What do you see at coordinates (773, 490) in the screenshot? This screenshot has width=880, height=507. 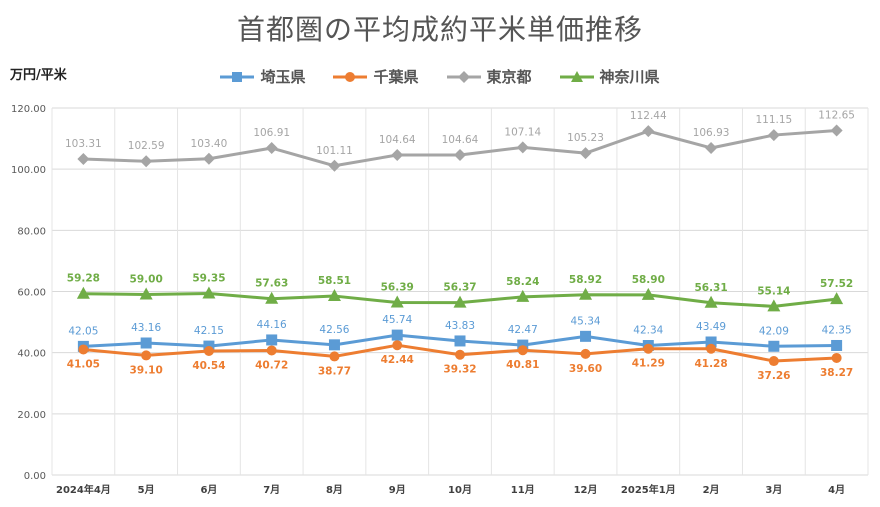 I see `x-tick-label: 3月` at bounding box center [773, 490].